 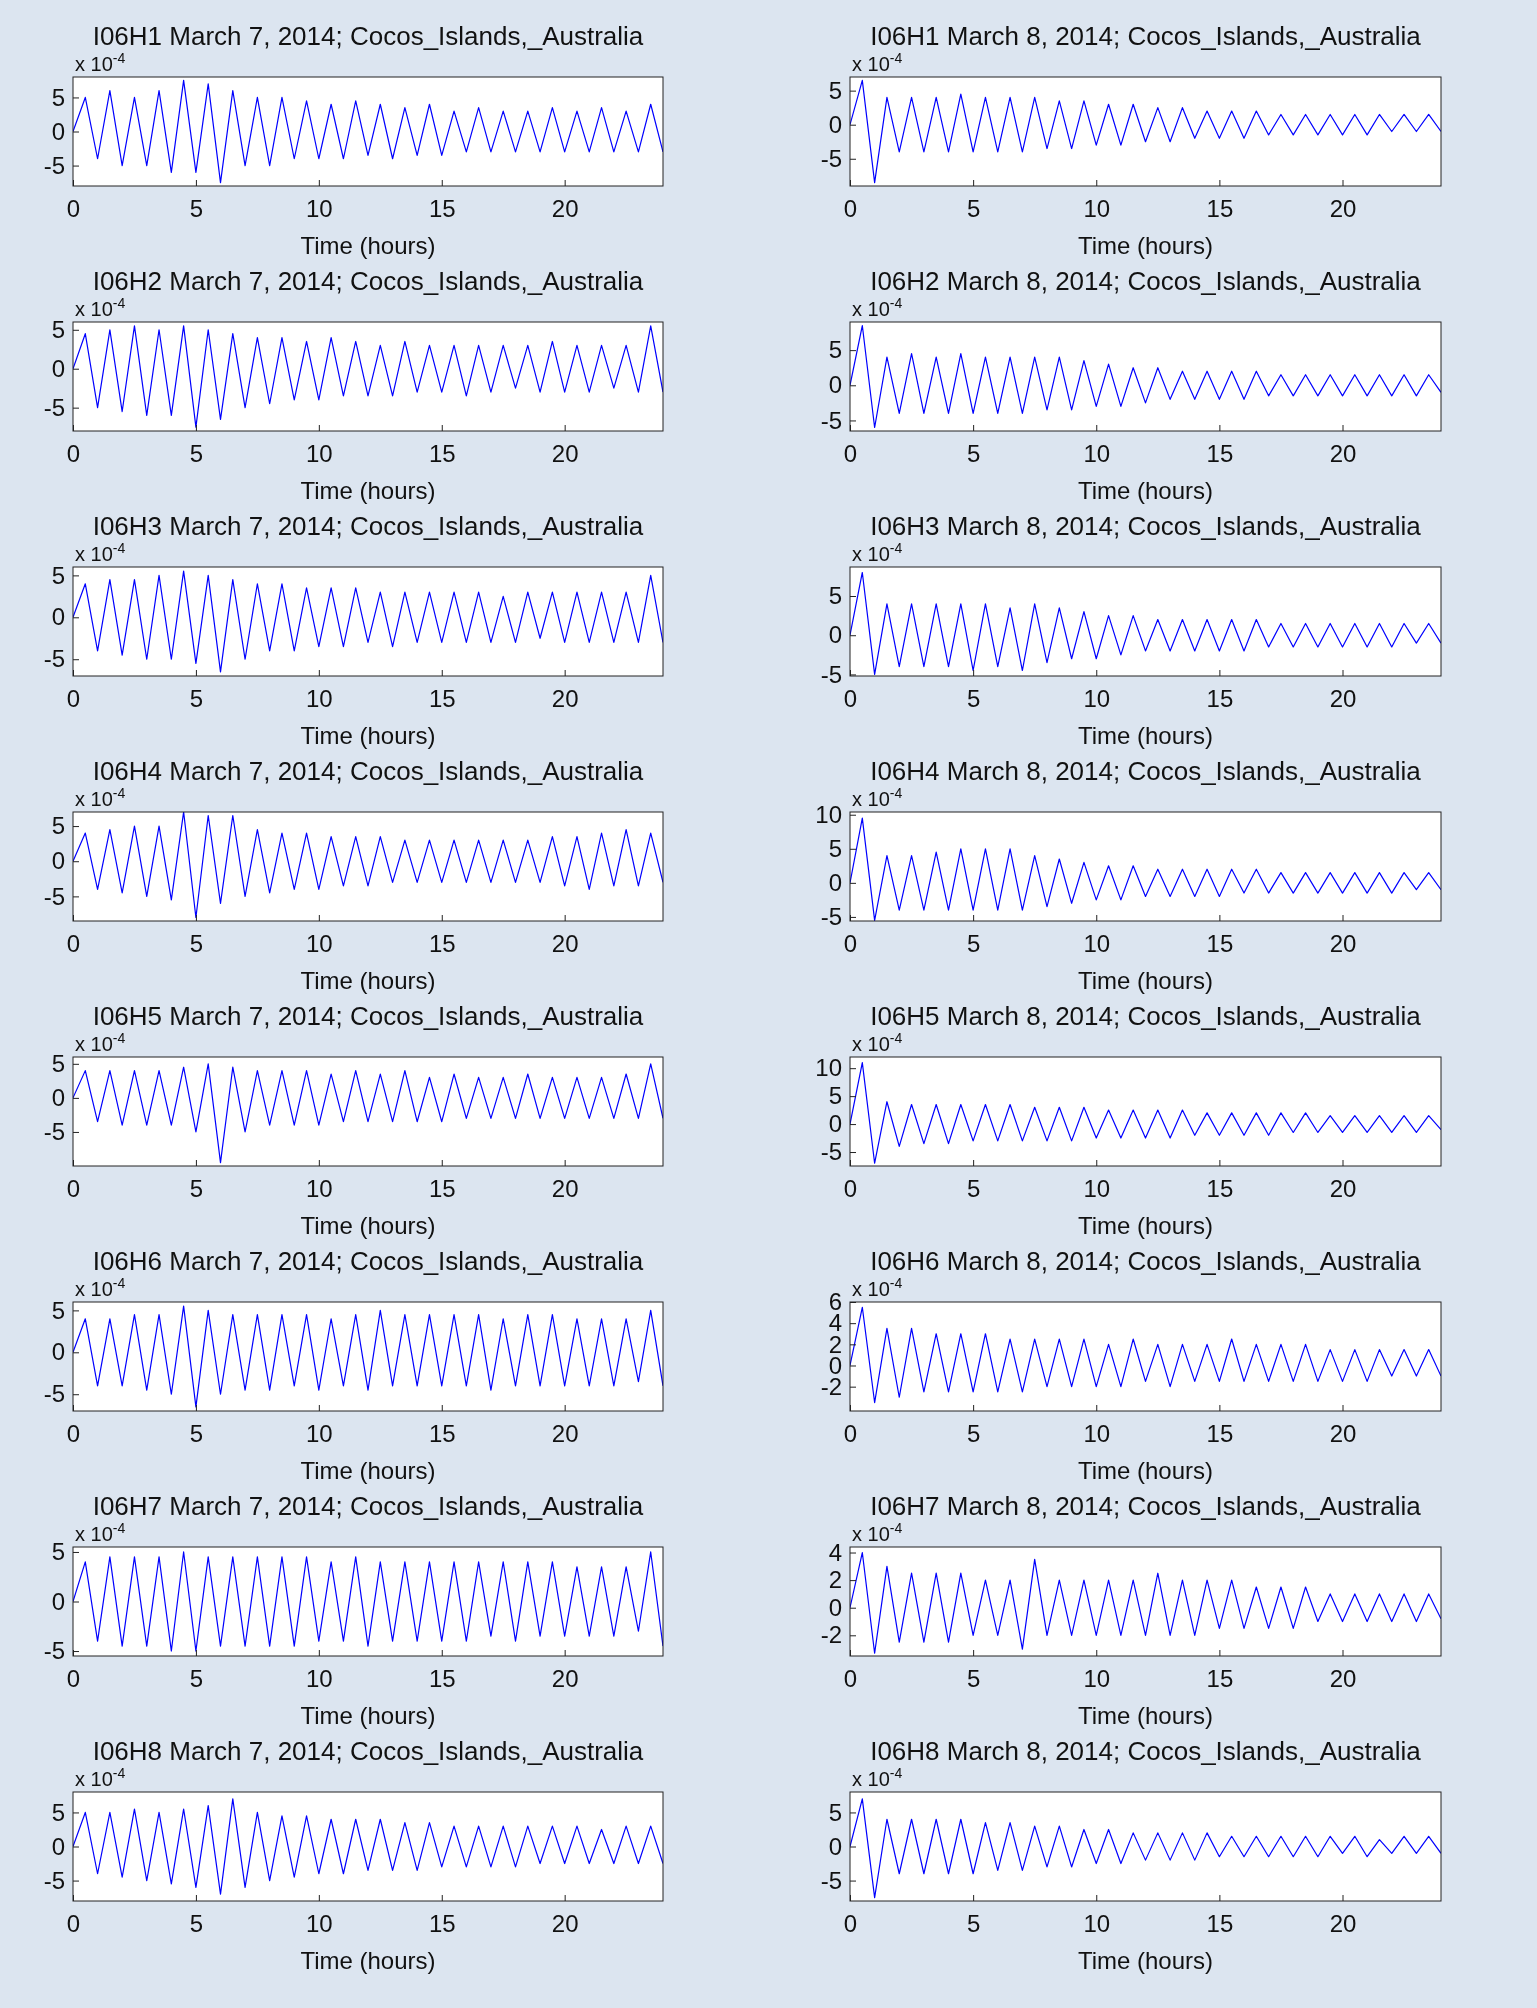 I want to click on y-tick-label: 2, so click(x=835, y=1580).